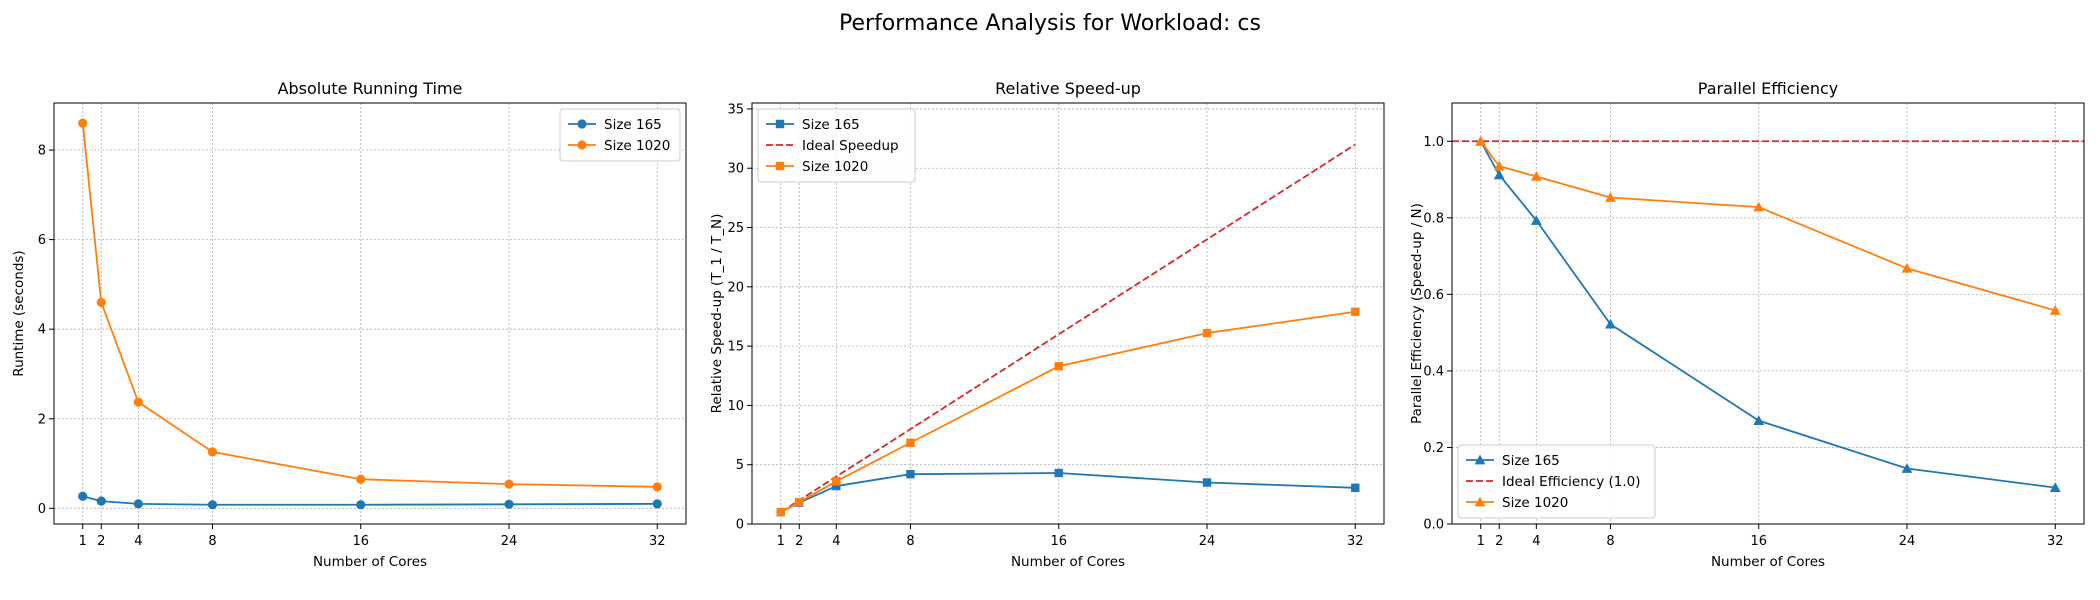  I want to click on y-tick-label: 0.2, so click(1433, 448).